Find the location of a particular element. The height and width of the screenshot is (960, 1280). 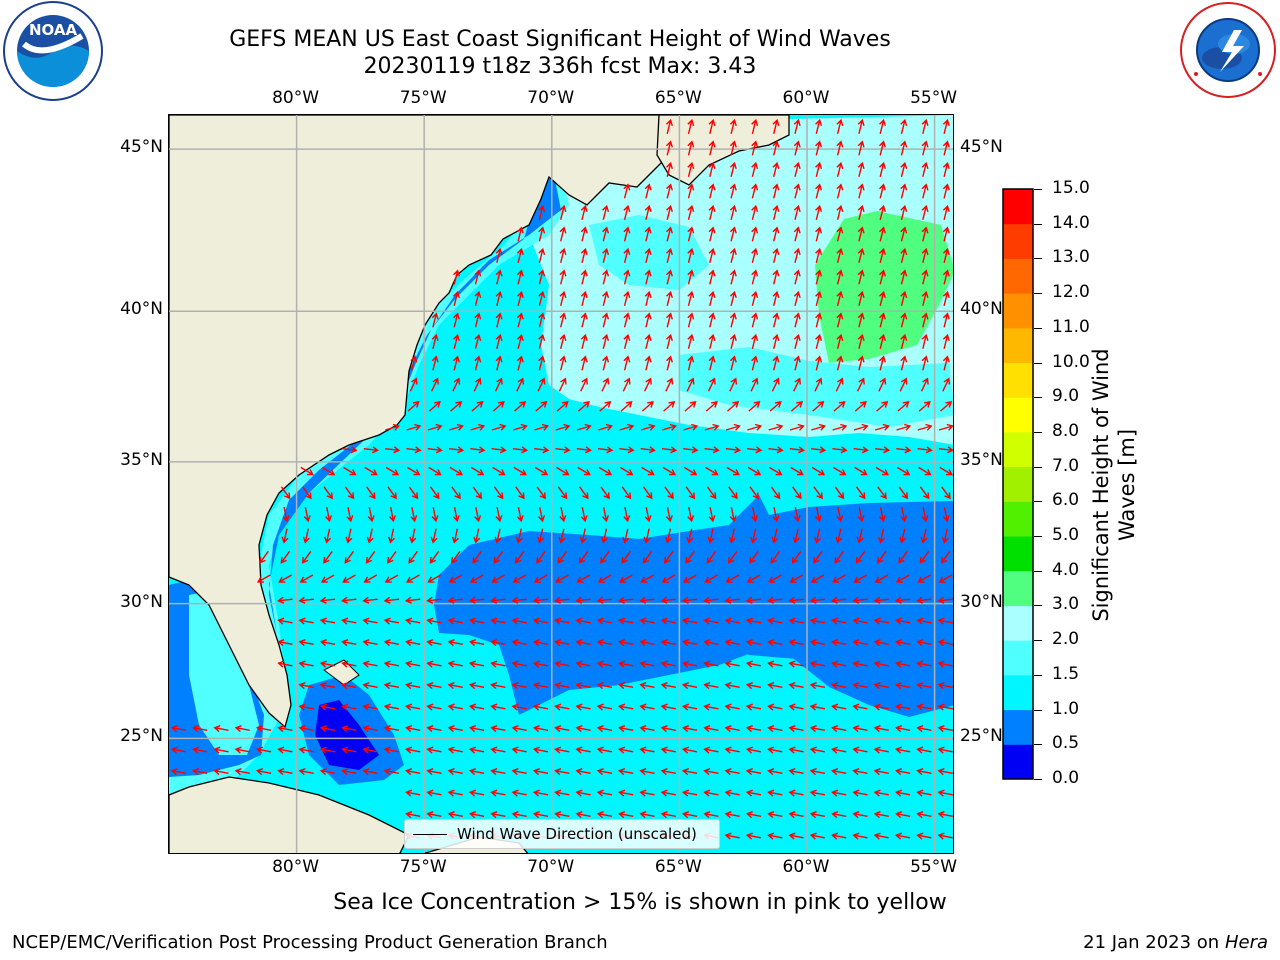

colorbar-tick-label: 6.0 is located at coordinates (1066, 500).